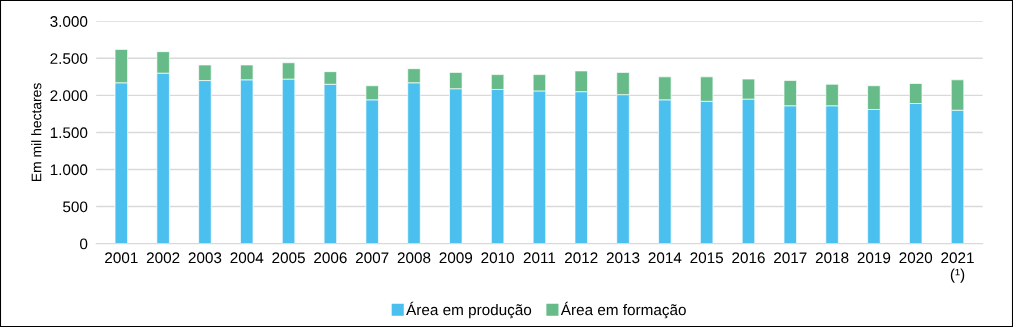 The image size is (1013, 327). I want to click on x-tick-label: 2016, so click(748, 258).